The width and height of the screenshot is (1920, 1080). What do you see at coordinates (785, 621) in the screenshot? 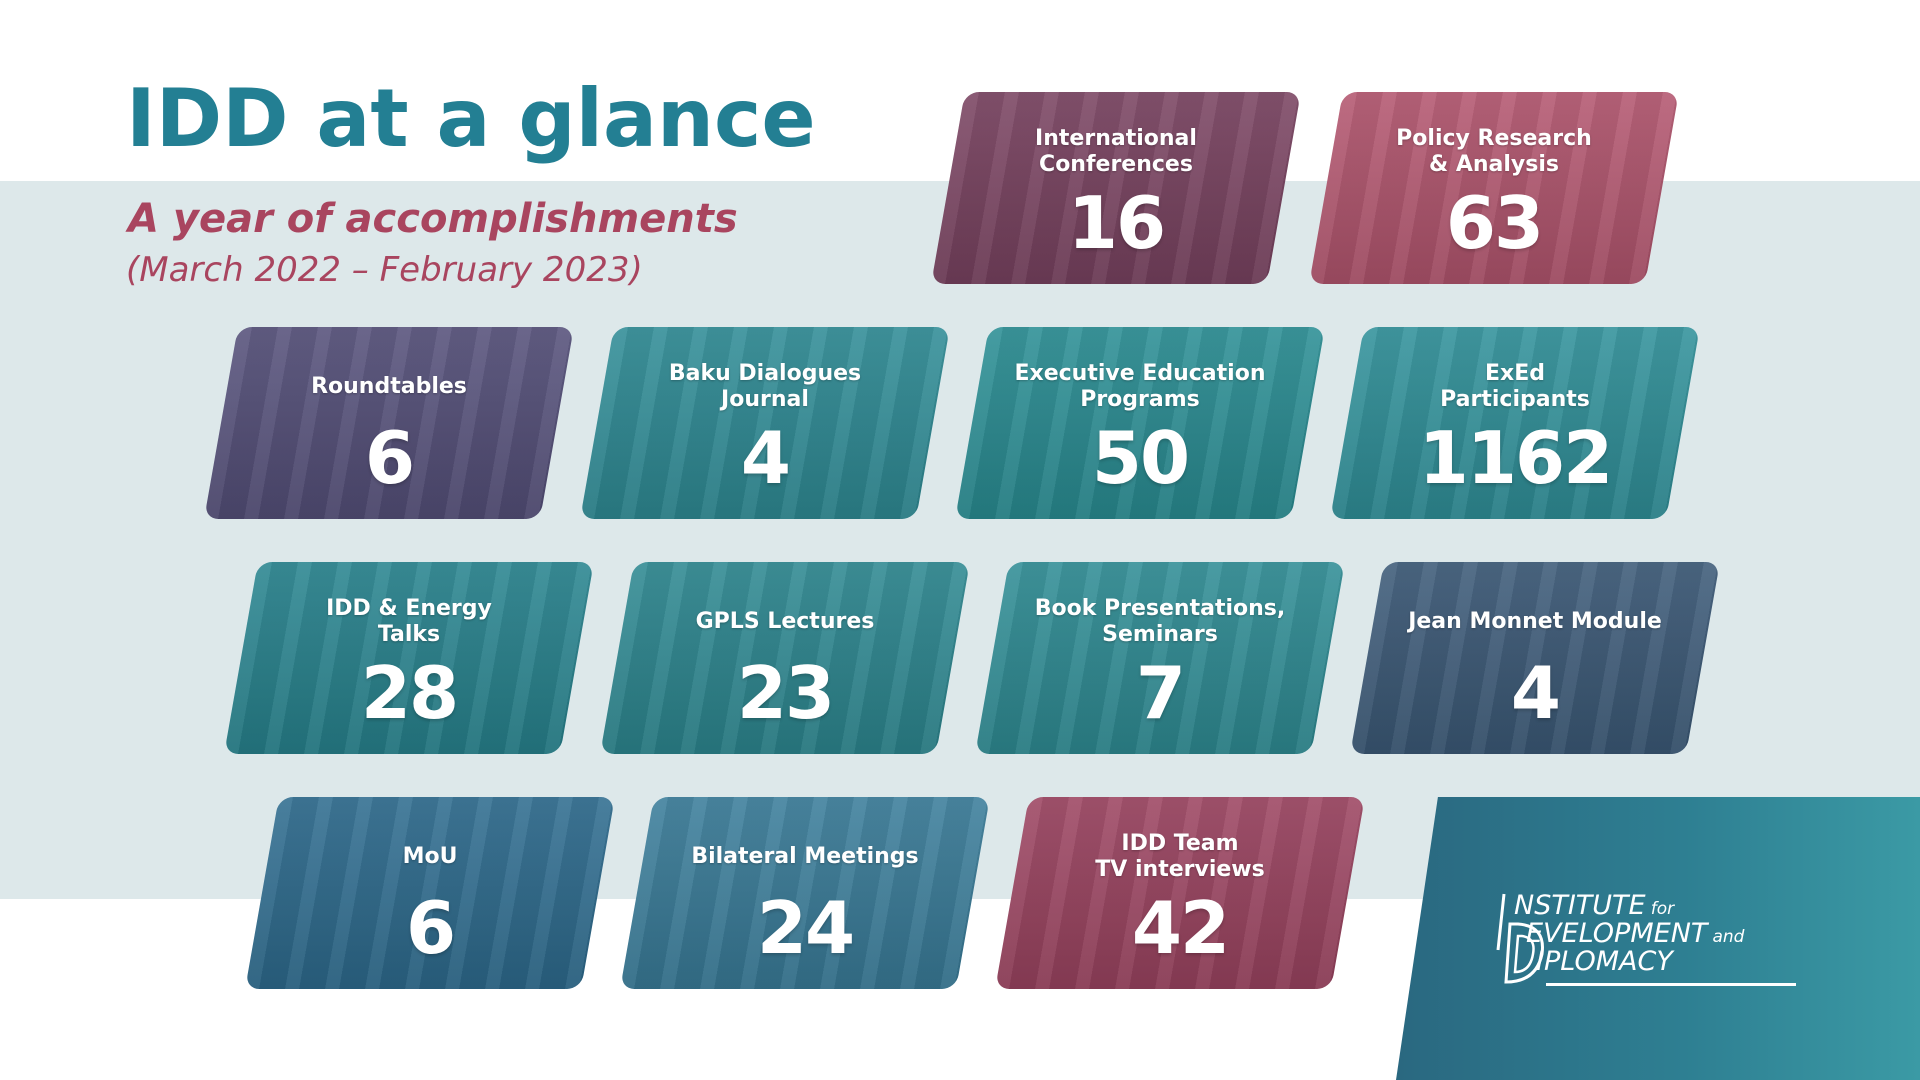
I see `tile-label: GPLS Lectures` at bounding box center [785, 621].